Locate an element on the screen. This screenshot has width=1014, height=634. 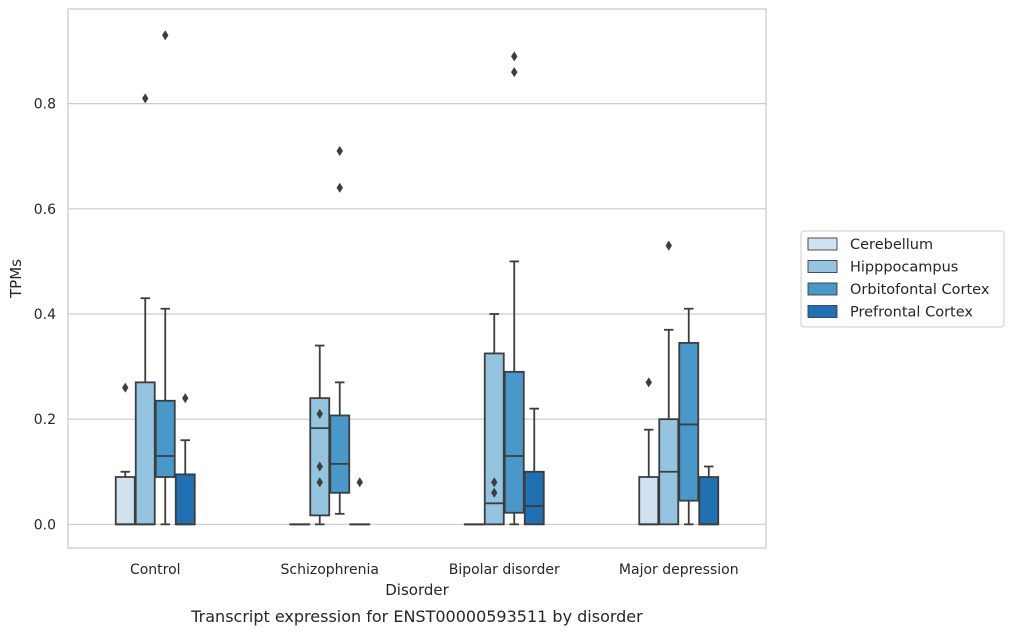
box-schizophrenia-hipppocampus is located at coordinates (320, 435).